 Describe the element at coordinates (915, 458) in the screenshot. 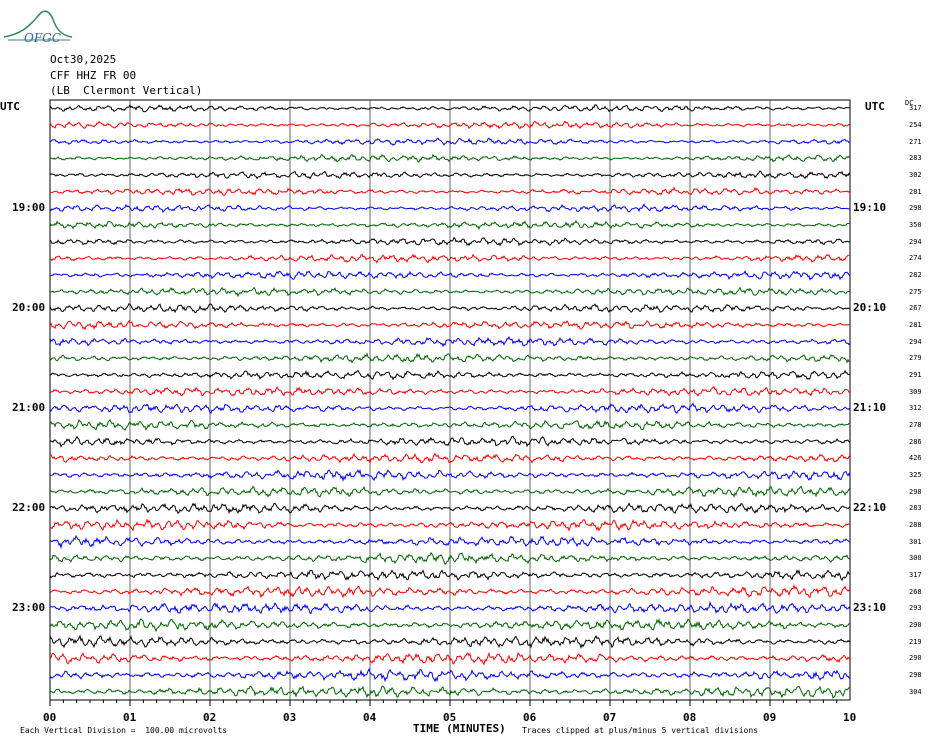

I see `dc-offset-value: 426` at that location.